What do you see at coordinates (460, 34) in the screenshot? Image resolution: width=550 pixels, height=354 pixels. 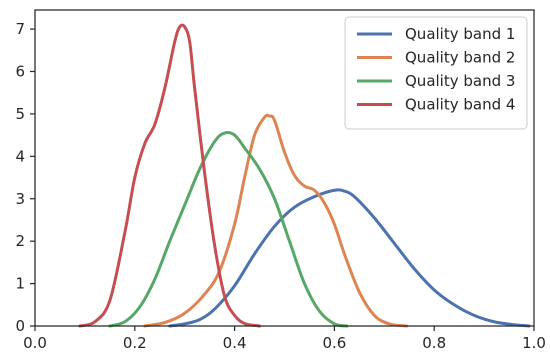 I see `legend-label-1: Quality band 1` at bounding box center [460, 34].